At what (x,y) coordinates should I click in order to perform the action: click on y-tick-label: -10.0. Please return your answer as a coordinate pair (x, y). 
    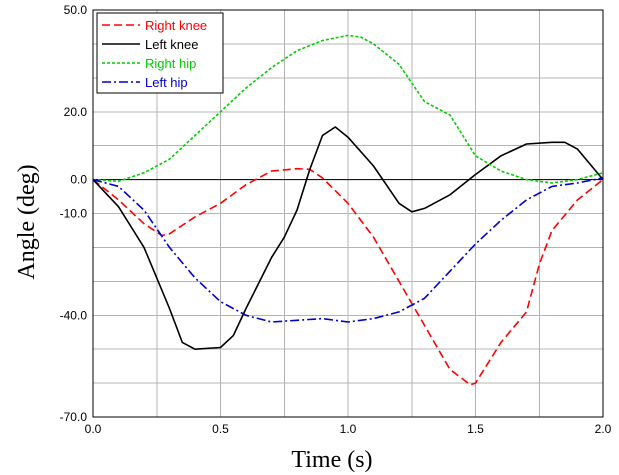
    Looking at the image, I should click on (74, 214).